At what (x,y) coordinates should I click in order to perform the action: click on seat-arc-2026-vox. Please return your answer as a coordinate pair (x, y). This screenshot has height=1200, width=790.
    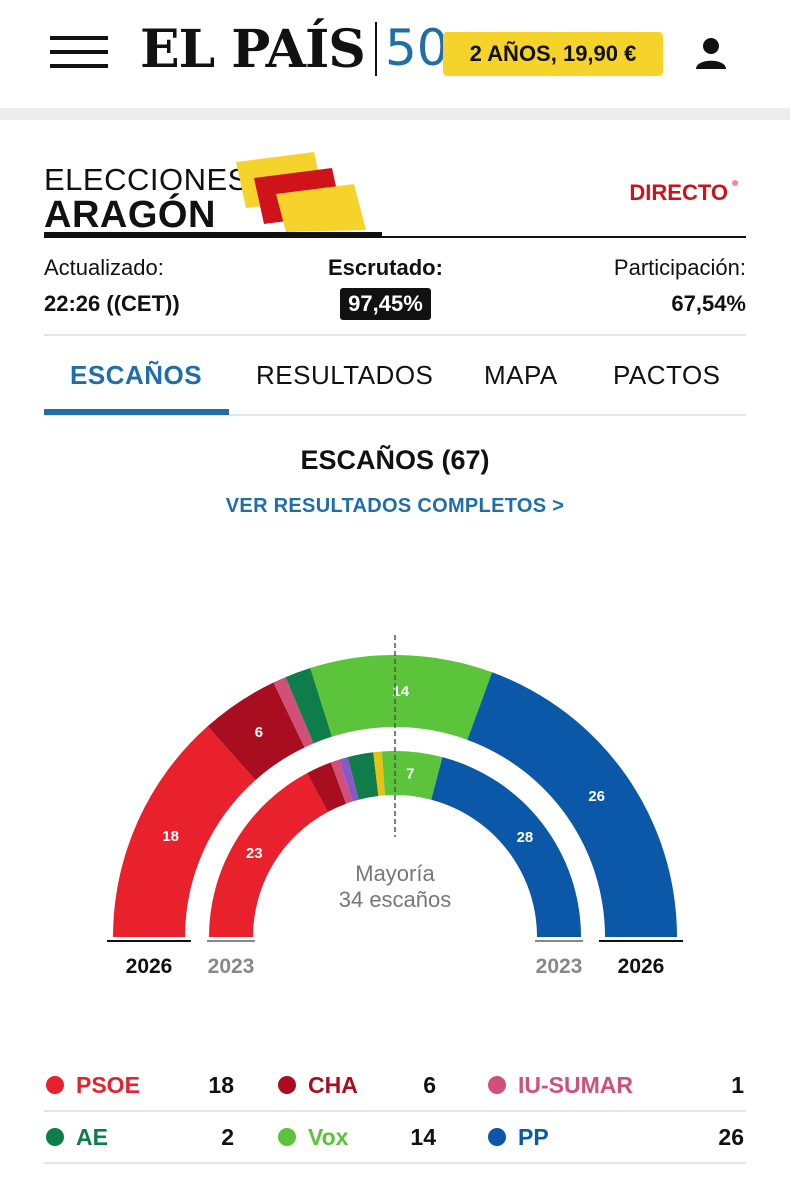
    Looking at the image, I should click on (401, 697).